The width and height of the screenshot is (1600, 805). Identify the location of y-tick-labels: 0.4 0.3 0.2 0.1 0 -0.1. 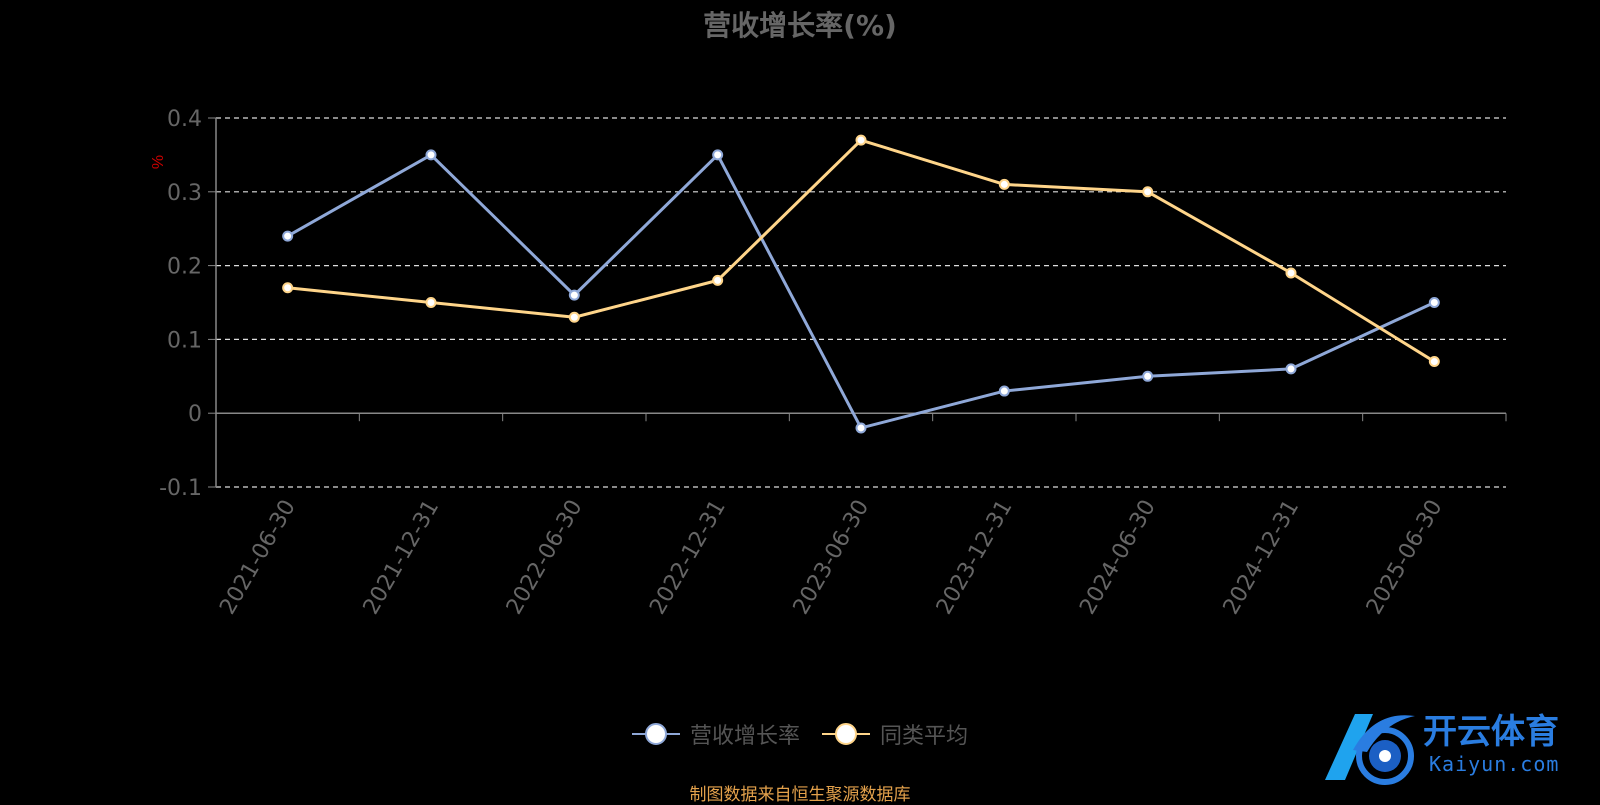
(180, 304).